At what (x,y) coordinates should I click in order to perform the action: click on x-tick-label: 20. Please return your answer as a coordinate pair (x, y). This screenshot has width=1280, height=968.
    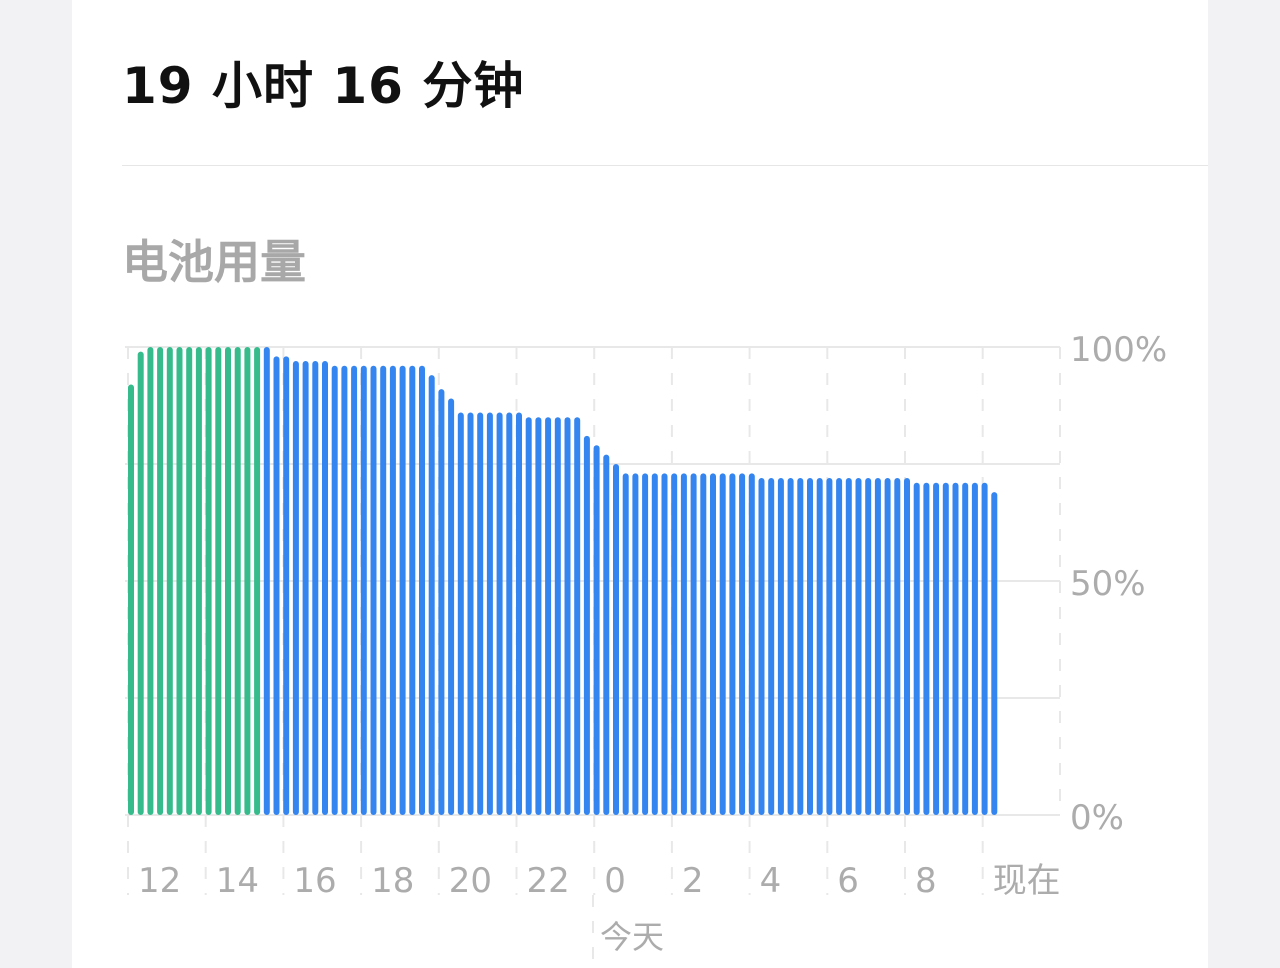
    Looking at the image, I should click on (470, 881).